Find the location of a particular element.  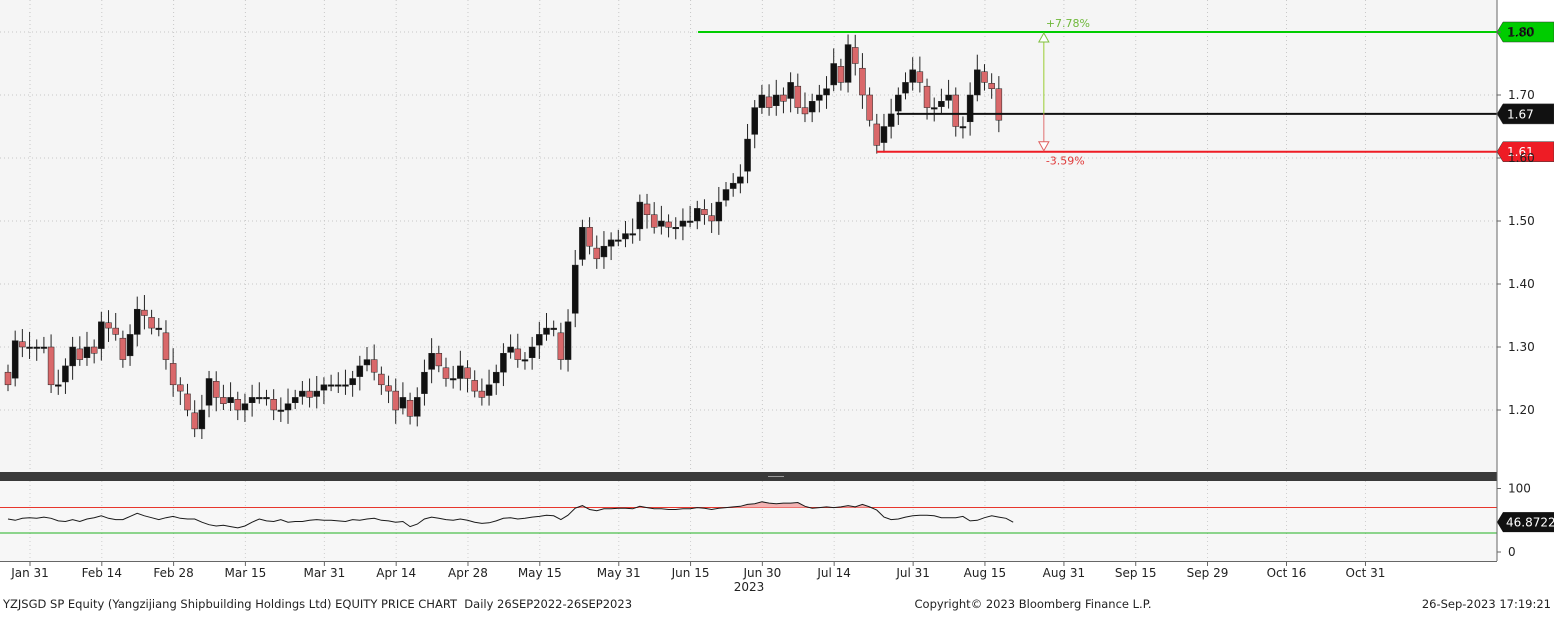

x-axis-year-label: 2023 is located at coordinates (749, 587).